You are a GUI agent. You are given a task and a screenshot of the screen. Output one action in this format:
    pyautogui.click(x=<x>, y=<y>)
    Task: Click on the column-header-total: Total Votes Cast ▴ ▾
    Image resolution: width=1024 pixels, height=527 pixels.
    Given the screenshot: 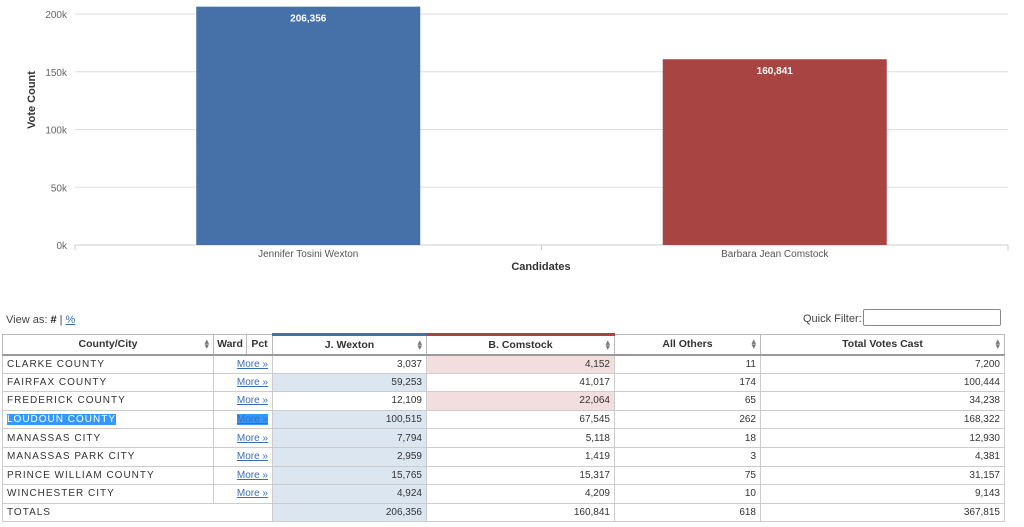 What is the action you would take?
    pyautogui.click(x=882, y=345)
    